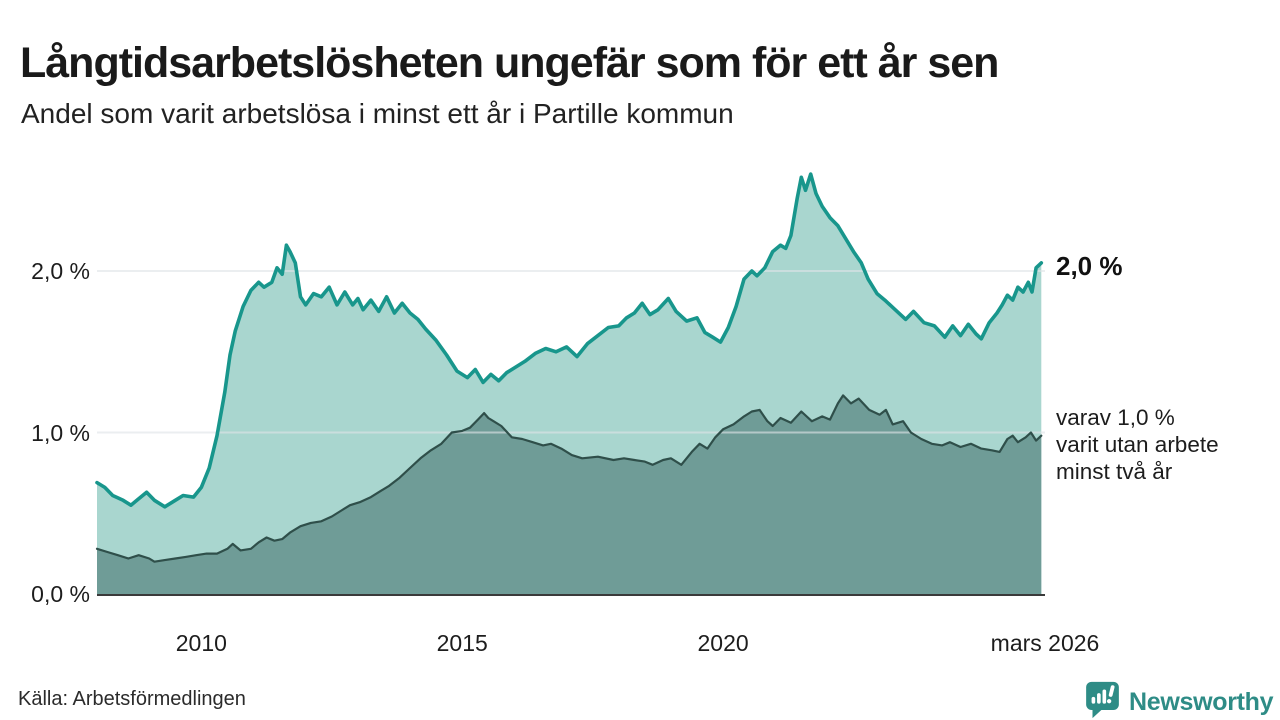  I want to click on x-axis-tick-label: mars 2026, so click(1045, 643).